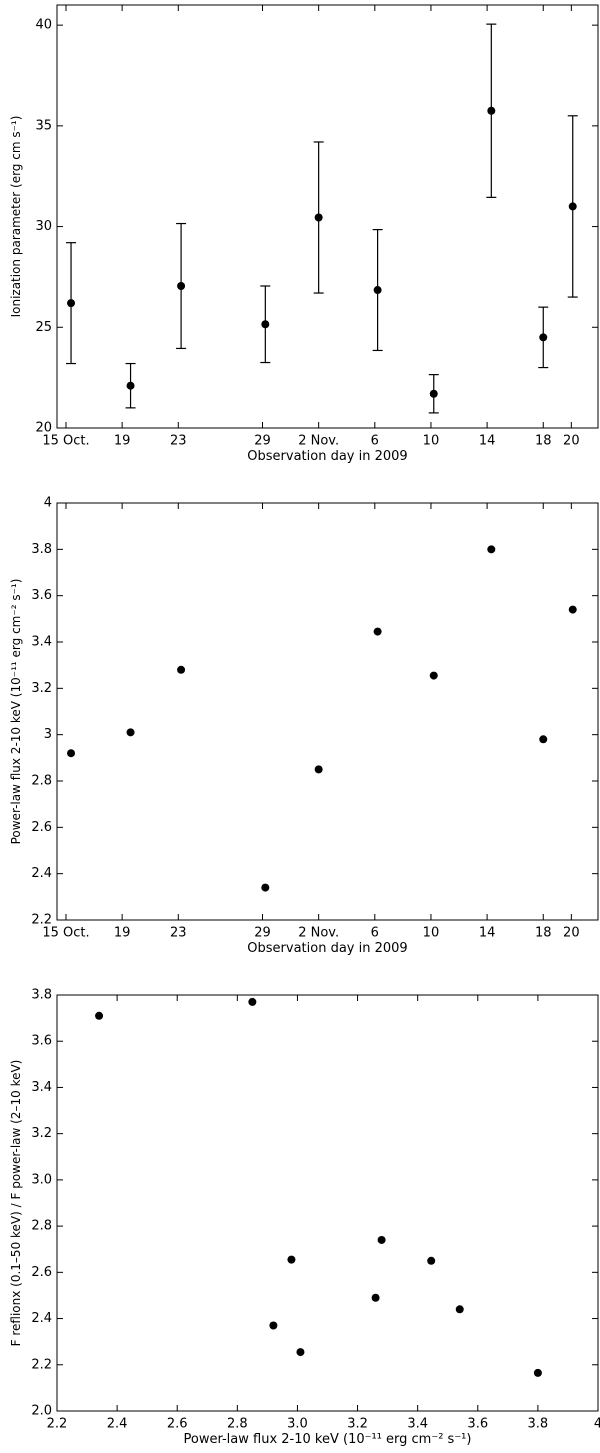  Describe the element at coordinates (477, 1424) in the screenshot. I see `x-tick-label: 3.6` at that location.